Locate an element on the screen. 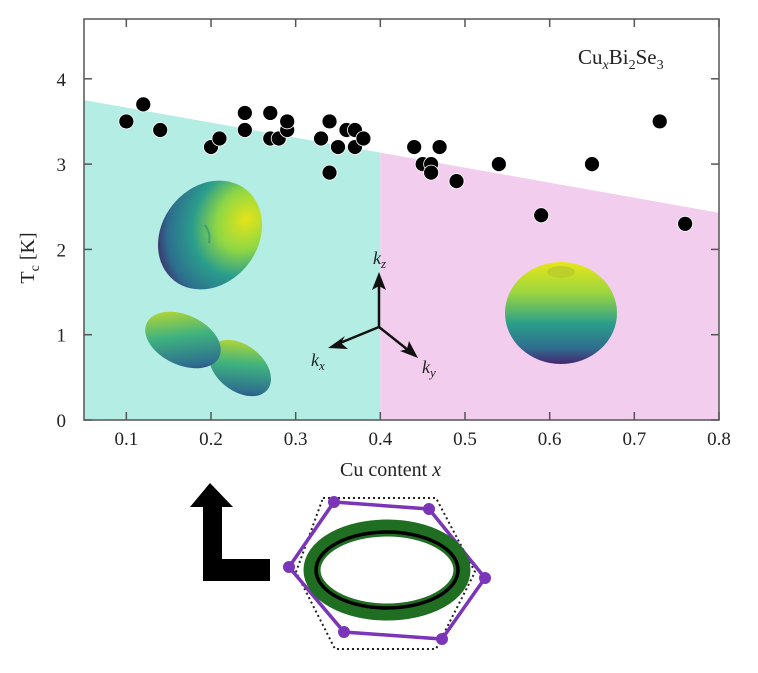  x-tick-label: 0.4 is located at coordinates (380, 439).